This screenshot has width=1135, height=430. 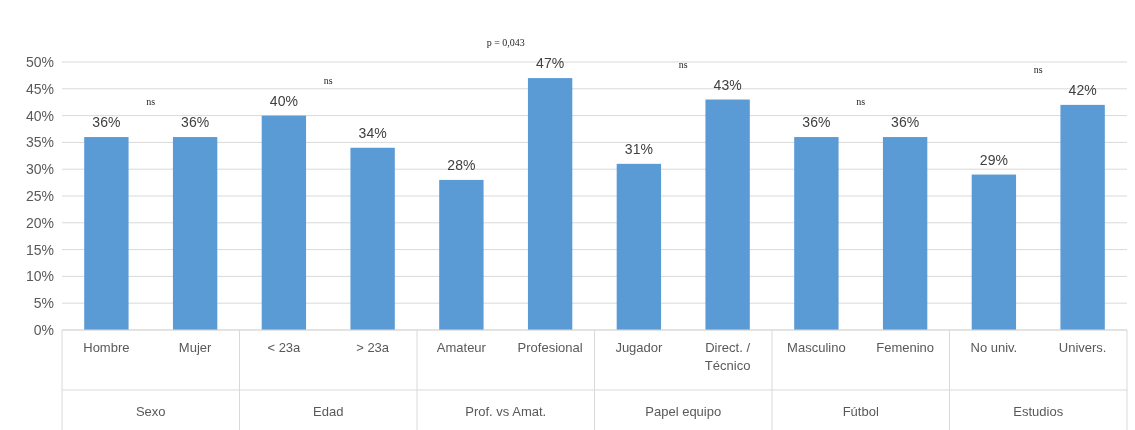 I want to click on x-tick-label: Amateur, so click(x=461, y=347).